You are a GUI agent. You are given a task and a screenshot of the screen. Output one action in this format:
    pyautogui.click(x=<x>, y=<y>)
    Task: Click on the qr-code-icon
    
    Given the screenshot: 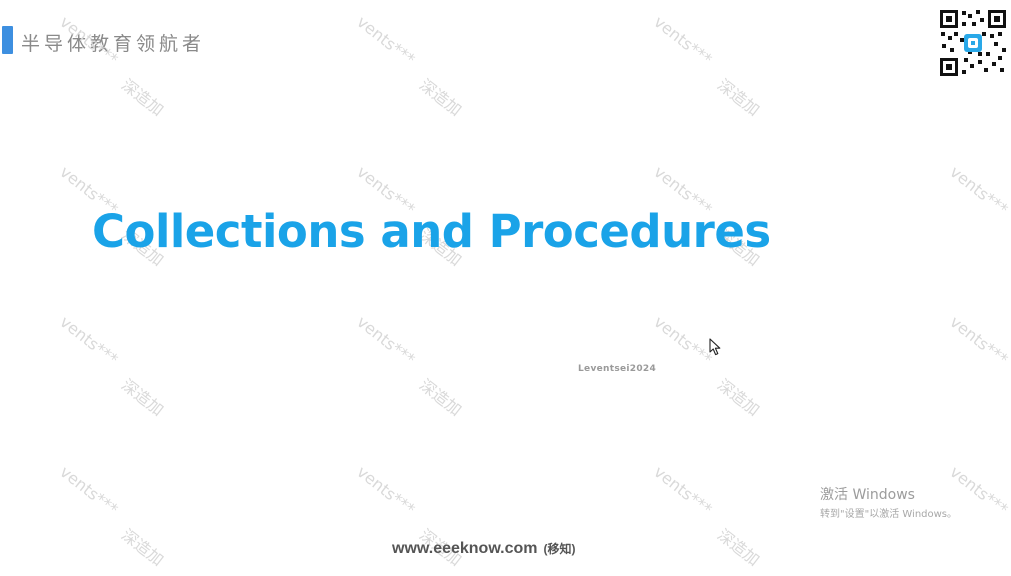 What is the action you would take?
    pyautogui.click(x=973, y=43)
    